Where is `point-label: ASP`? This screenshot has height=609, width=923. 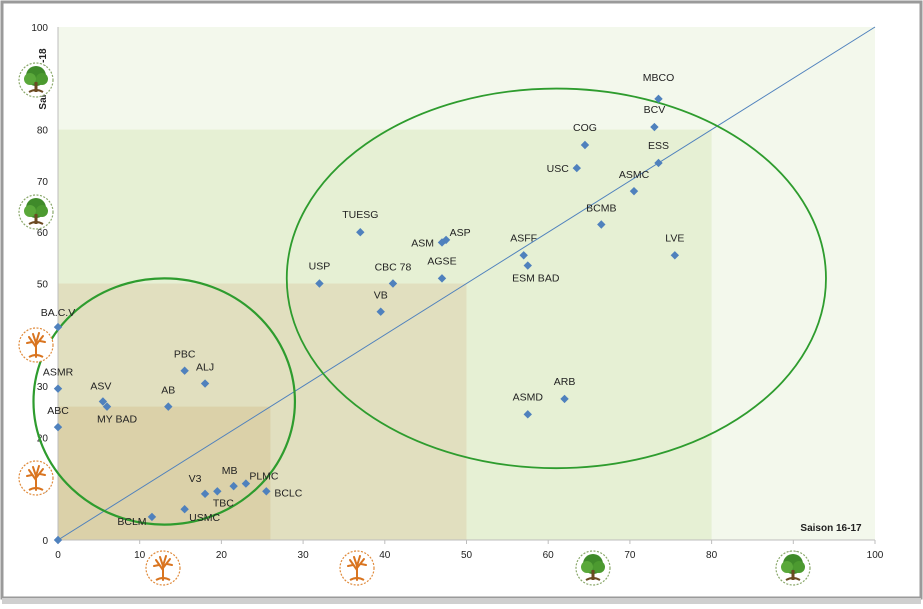
point-label: ASP is located at coordinates (460, 233).